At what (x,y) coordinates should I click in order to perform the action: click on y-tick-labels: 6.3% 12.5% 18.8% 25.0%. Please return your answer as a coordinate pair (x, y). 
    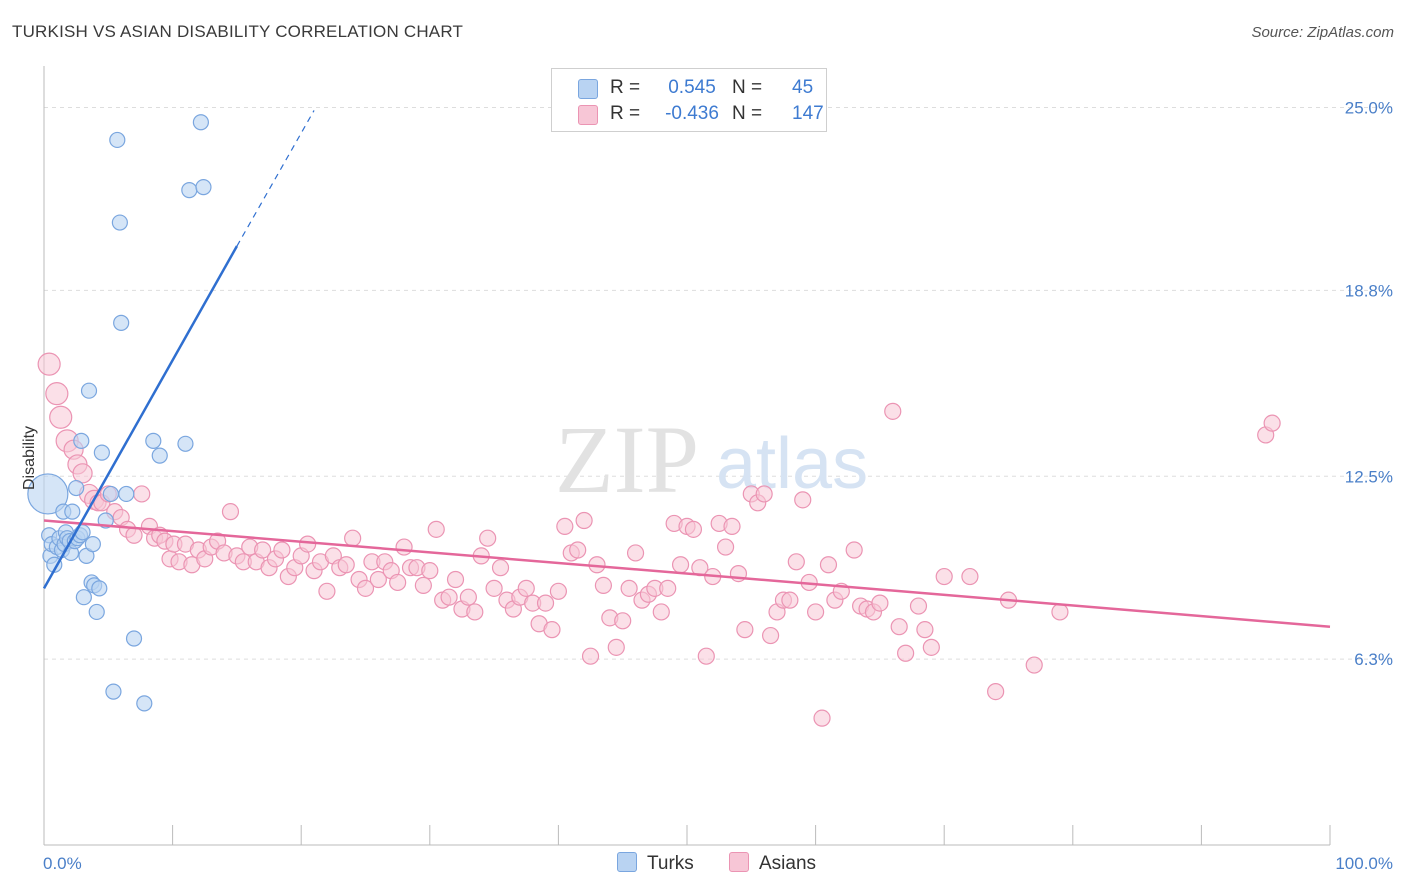
    Looking at the image, I should click on (1369, 384).